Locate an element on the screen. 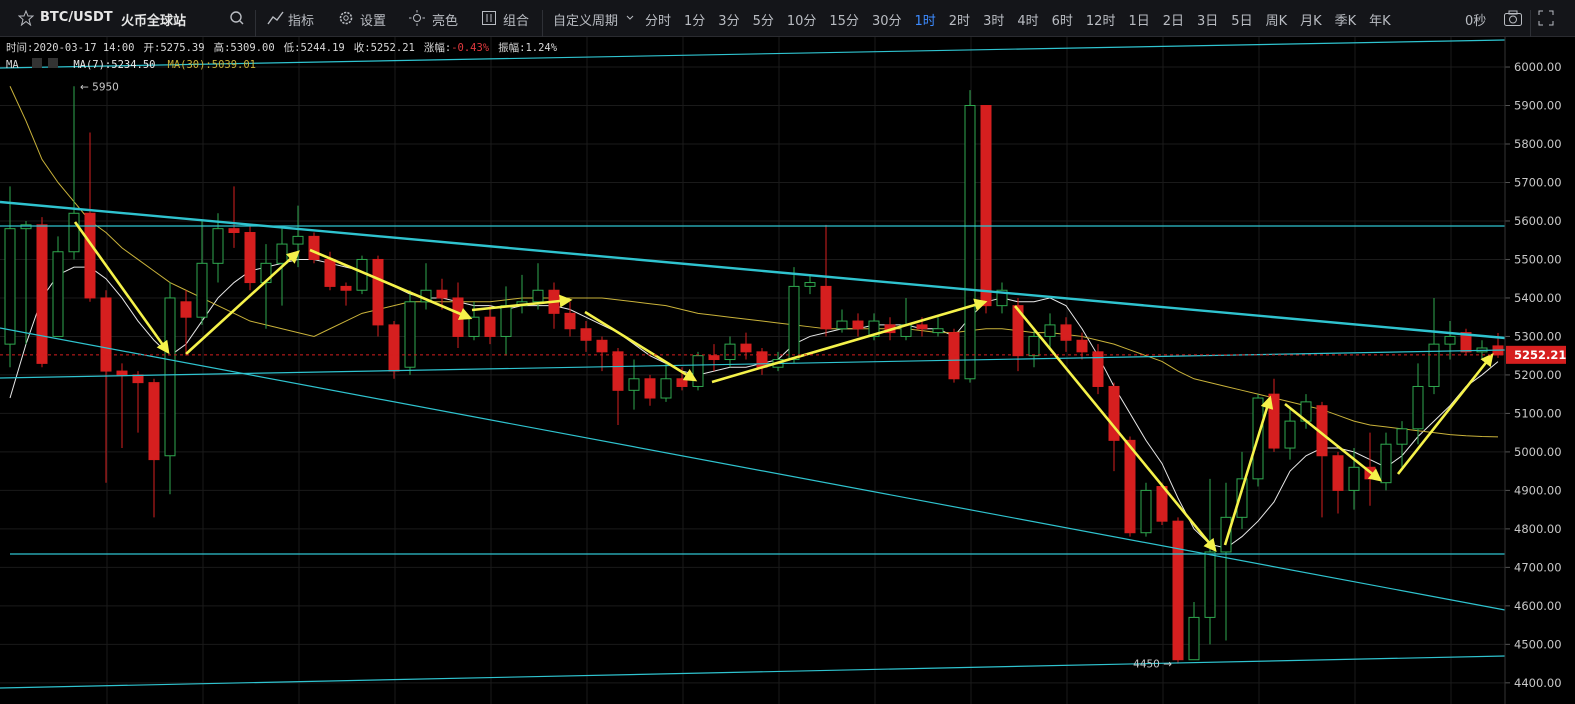 Image resolution: width=1575 pixels, height=704 pixels. fullscreen-icon is located at coordinates (1546, 18).